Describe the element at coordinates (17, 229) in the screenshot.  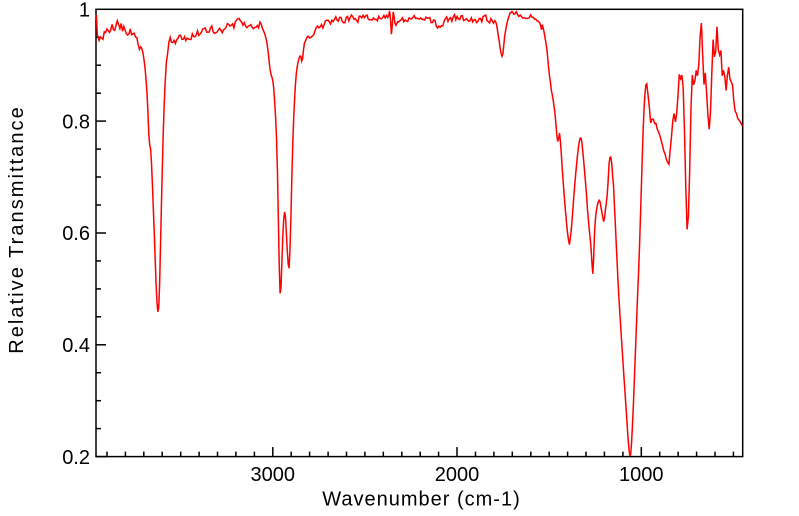
I see `svg-text: Relative Transmittance` at that location.